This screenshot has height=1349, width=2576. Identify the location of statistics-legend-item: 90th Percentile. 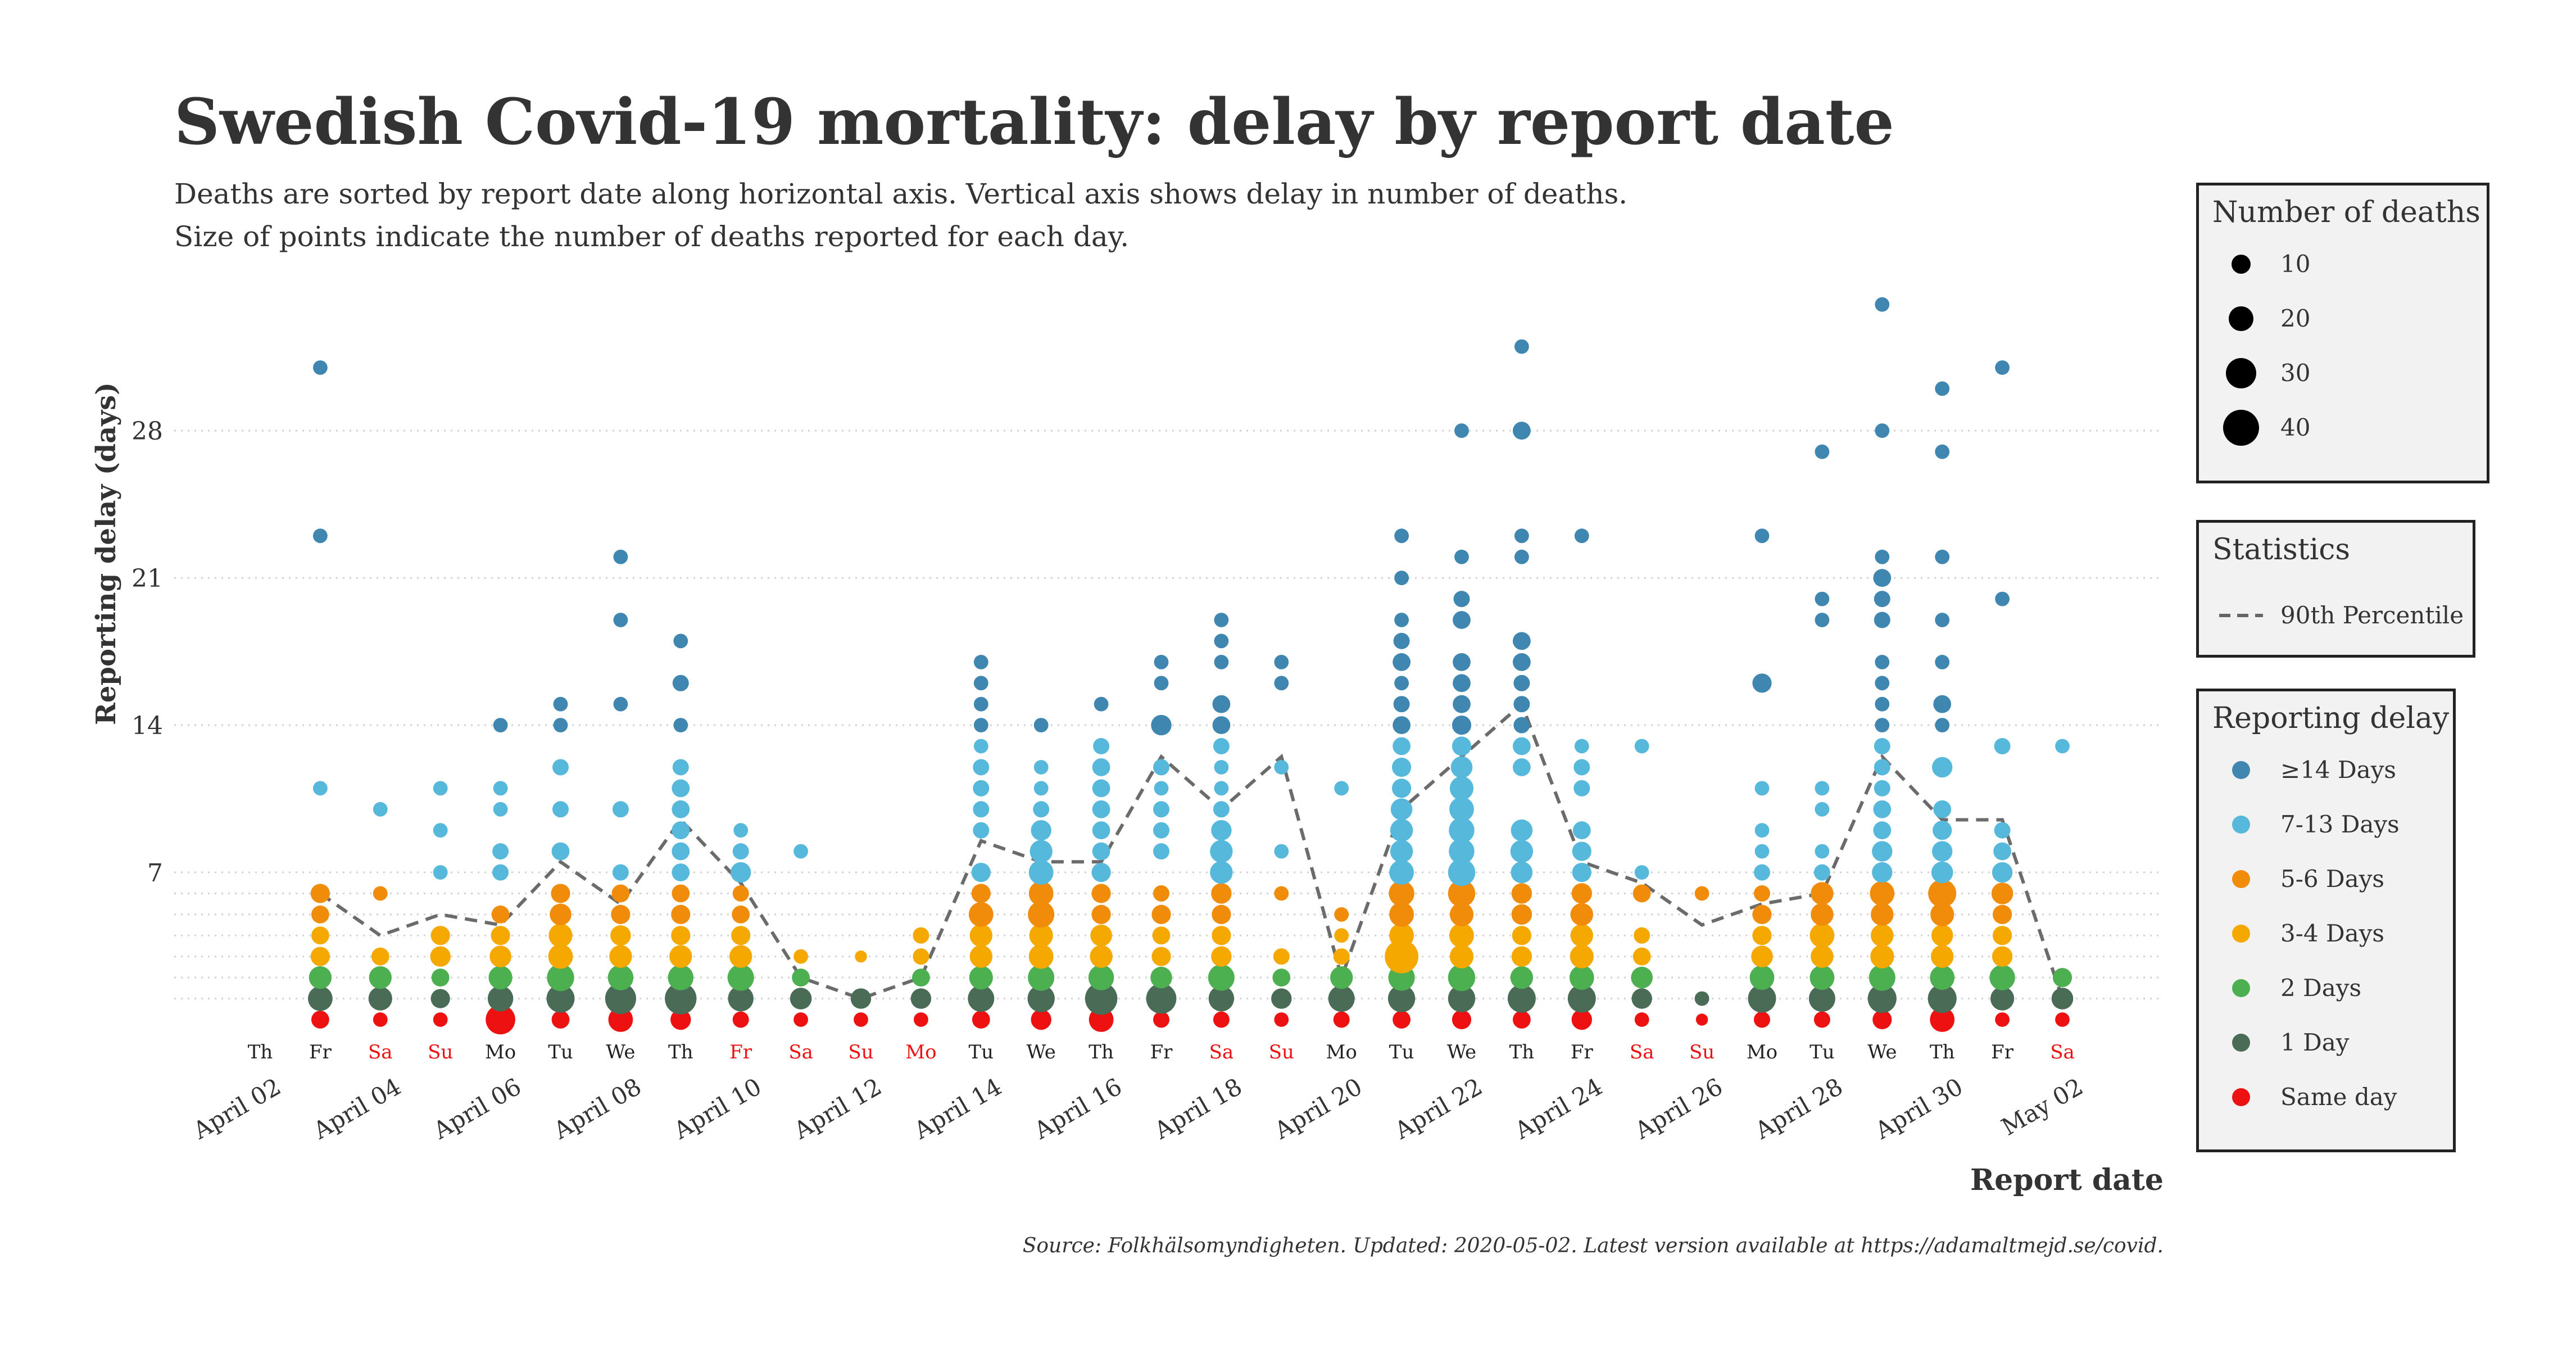
(2336, 616).